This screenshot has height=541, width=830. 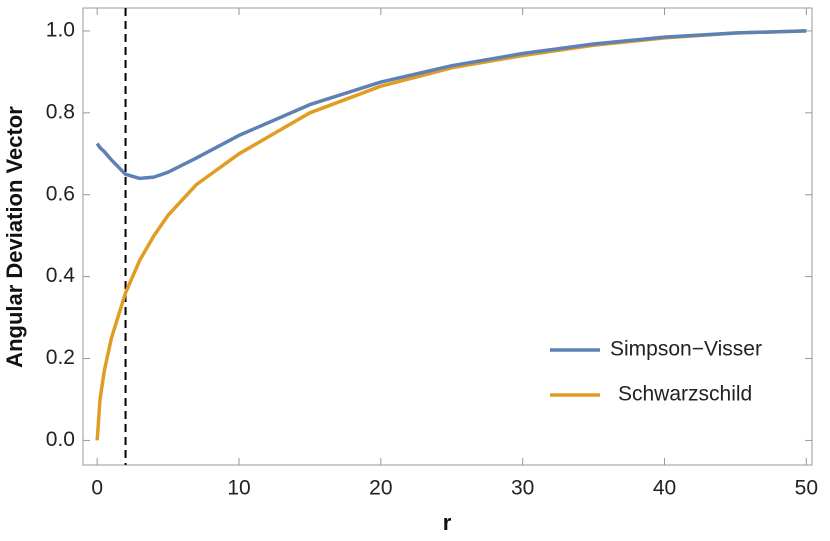 What do you see at coordinates (60, 29) in the screenshot?
I see `y-tick-label: 1.0` at bounding box center [60, 29].